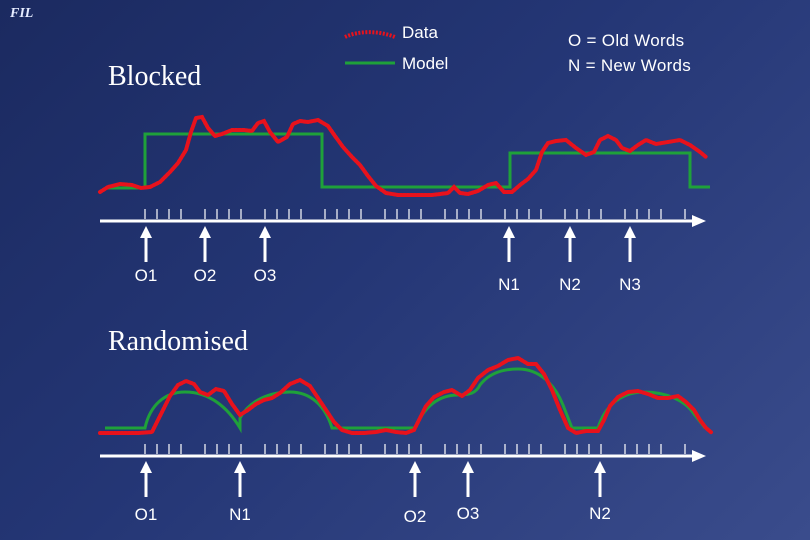 The image size is (810, 540). I want to click on blocked-data-line, so click(403, 155).